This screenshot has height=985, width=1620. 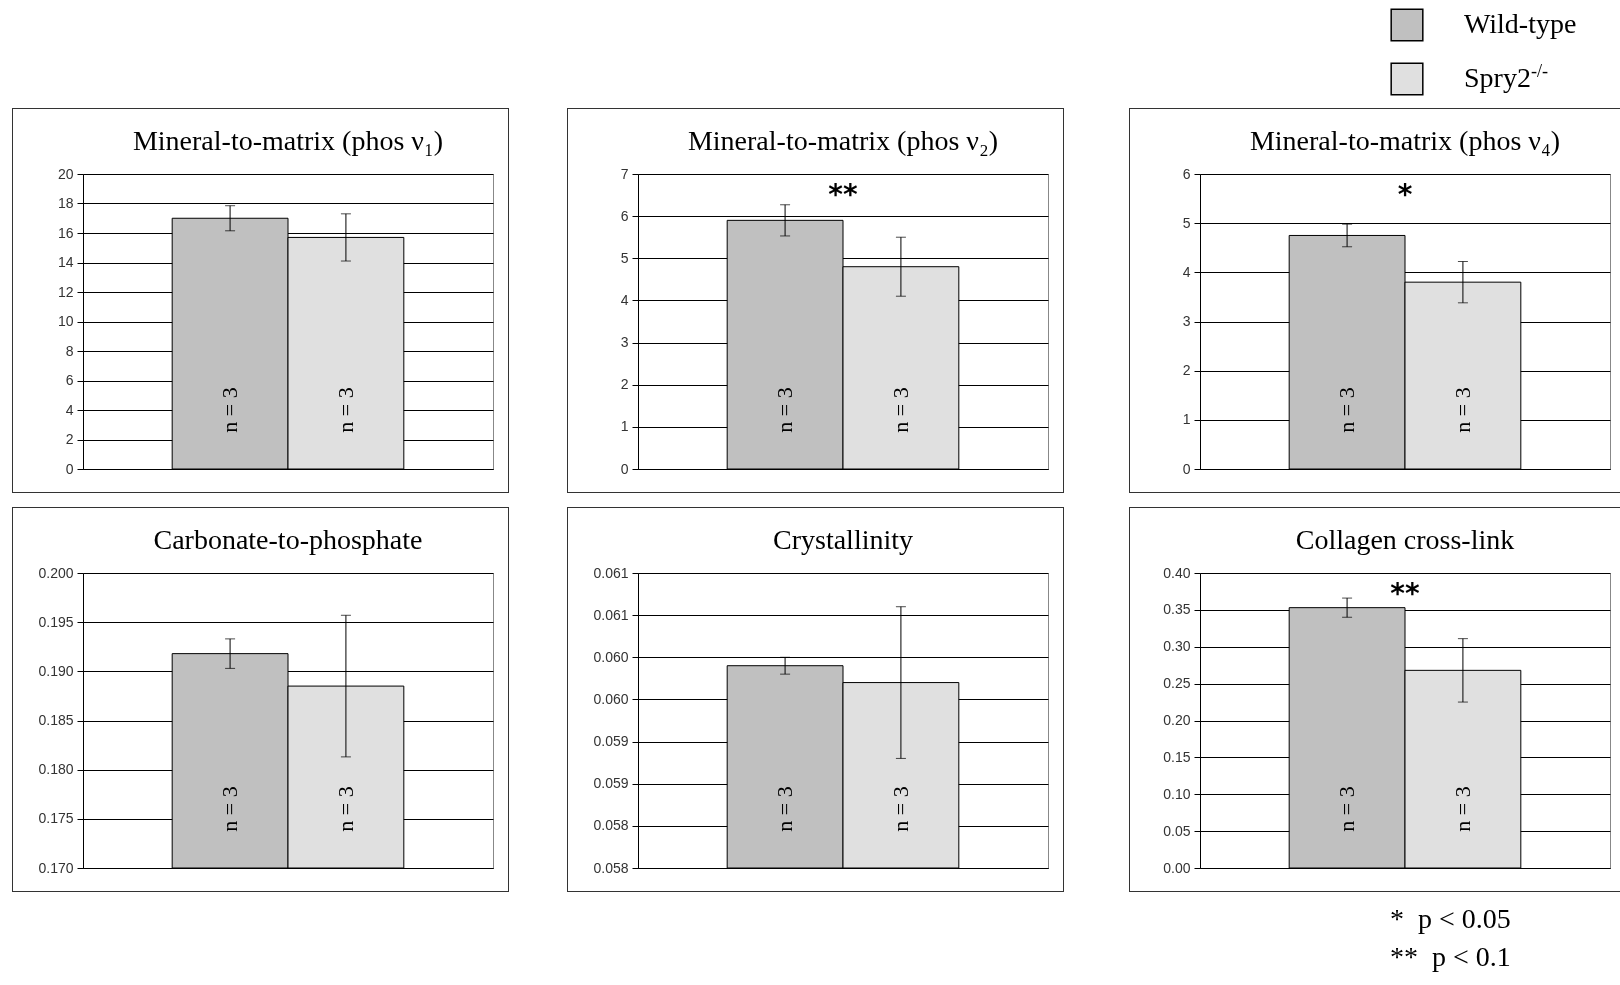 I want to click on y-tick-label: 0.200, so click(x=56, y=572).